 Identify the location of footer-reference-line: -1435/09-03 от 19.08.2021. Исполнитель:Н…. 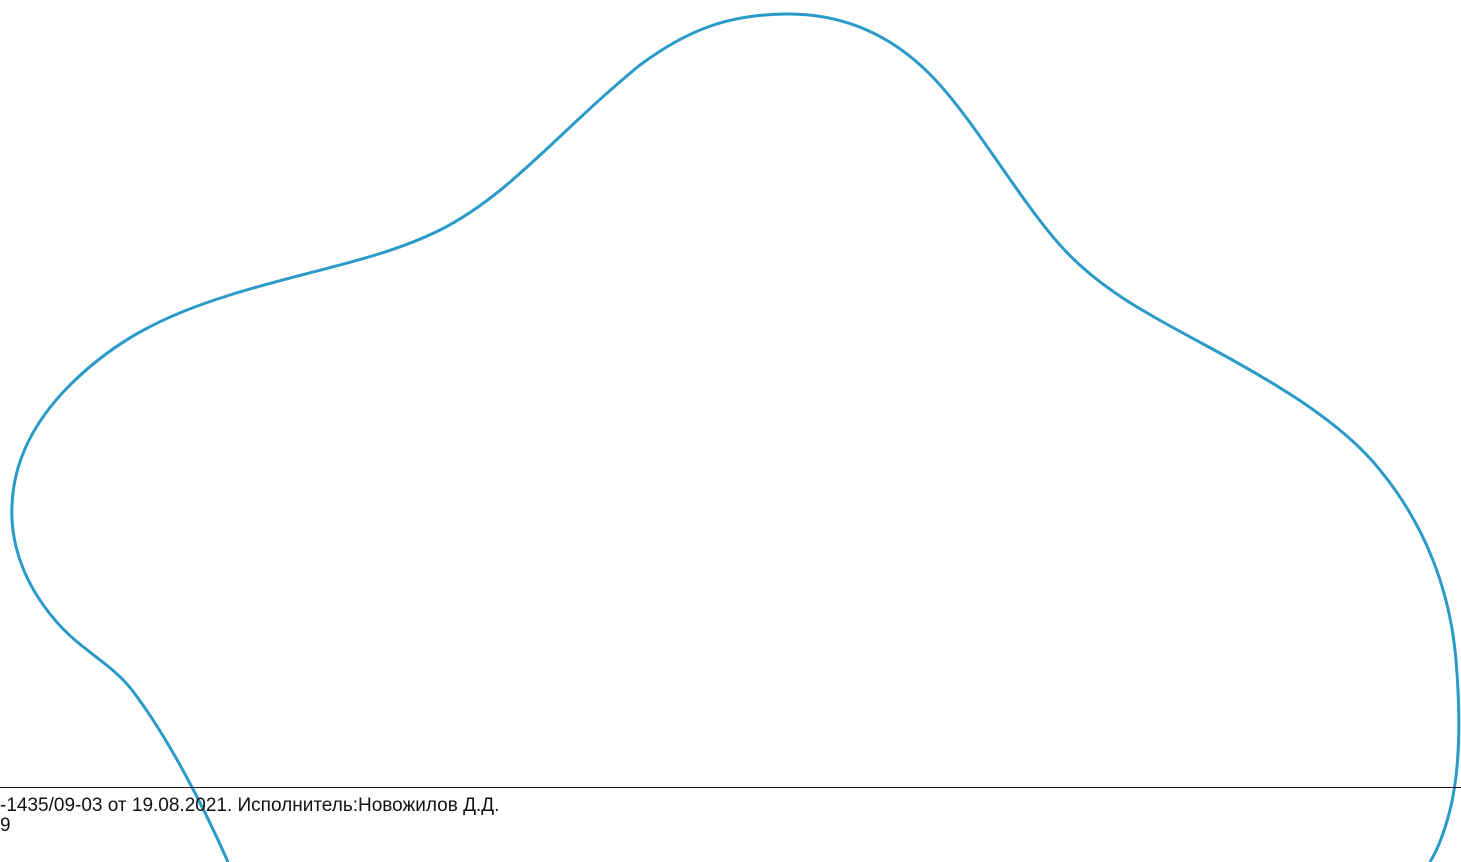
(250, 805).